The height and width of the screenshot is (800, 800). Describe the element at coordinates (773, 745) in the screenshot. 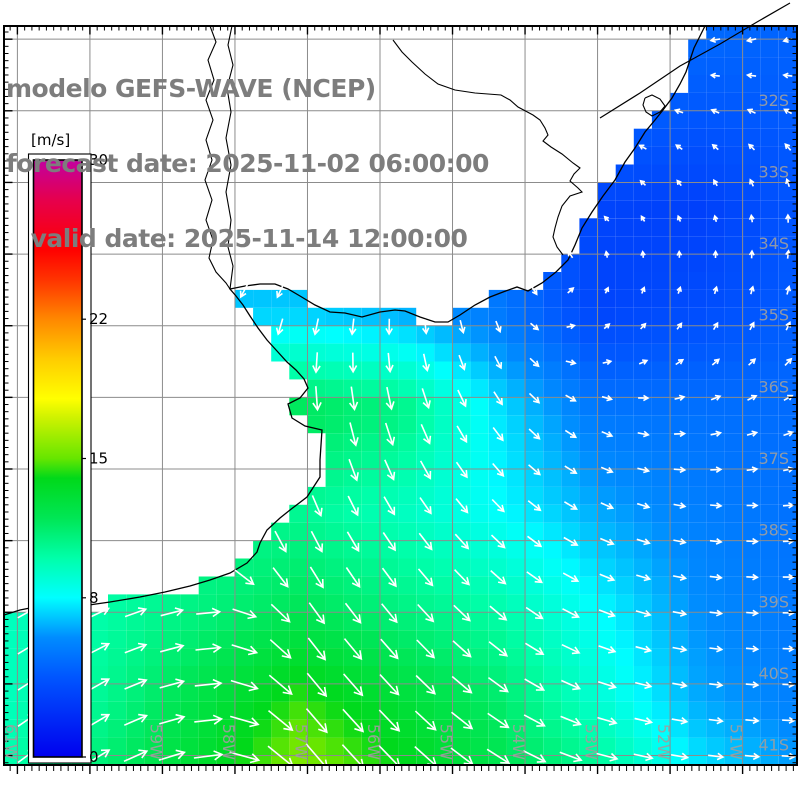

I see `lat-label: 41S` at that location.